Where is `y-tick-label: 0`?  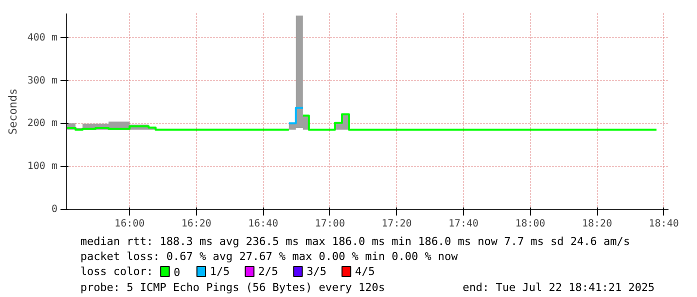 y-tick-label: 0 is located at coordinates (54, 209).